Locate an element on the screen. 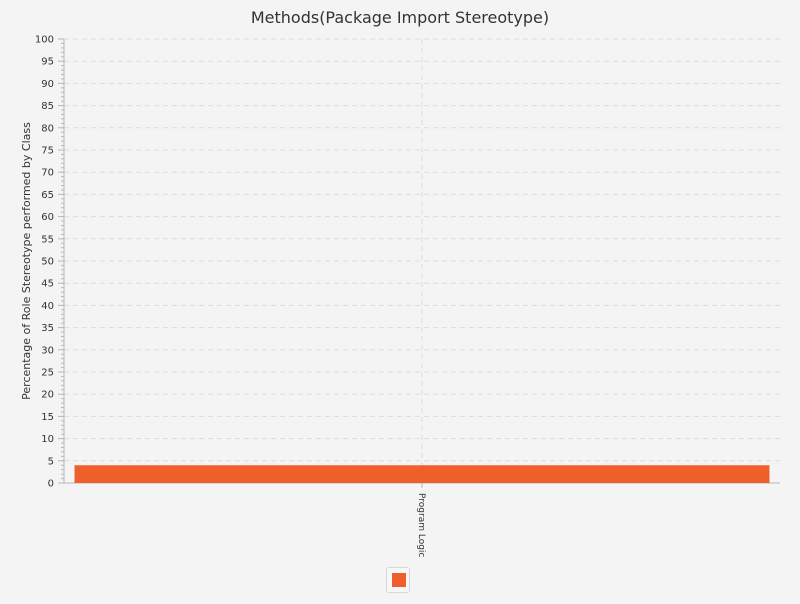 This screenshot has height=604, width=800. y-tick-label: 35 is located at coordinates (47, 328).